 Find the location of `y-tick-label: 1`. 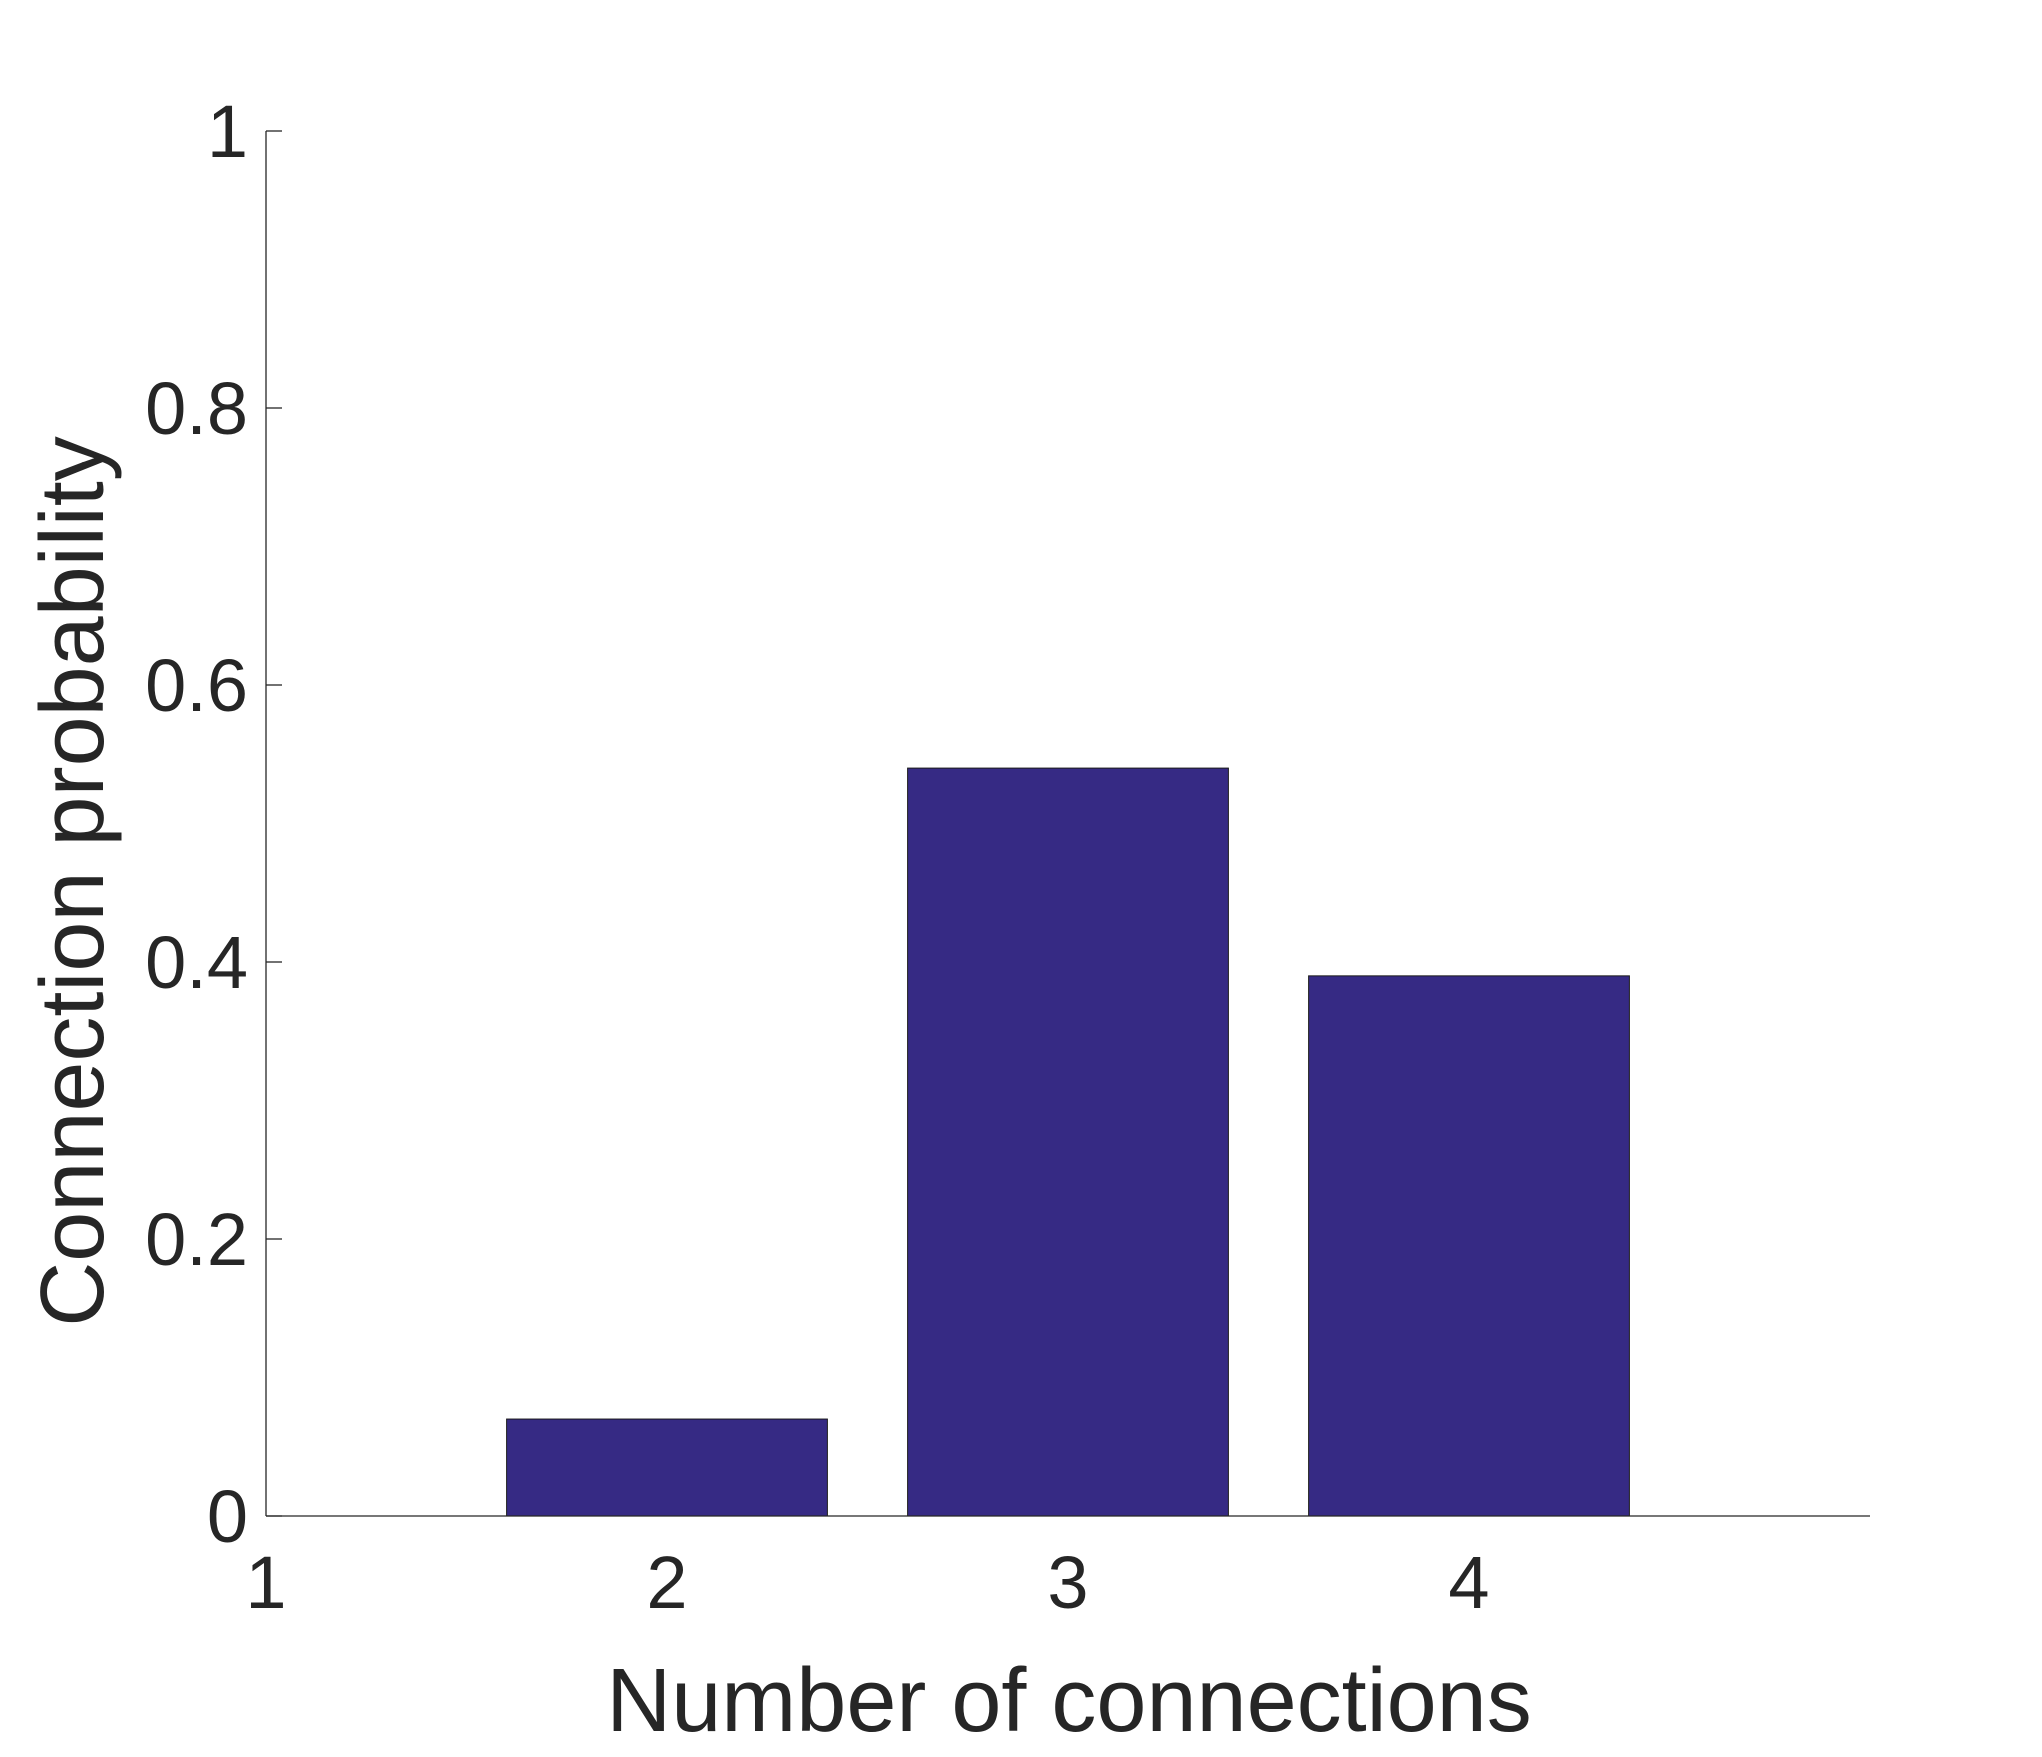

y-tick-label: 1 is located at coordinates (227, 131).